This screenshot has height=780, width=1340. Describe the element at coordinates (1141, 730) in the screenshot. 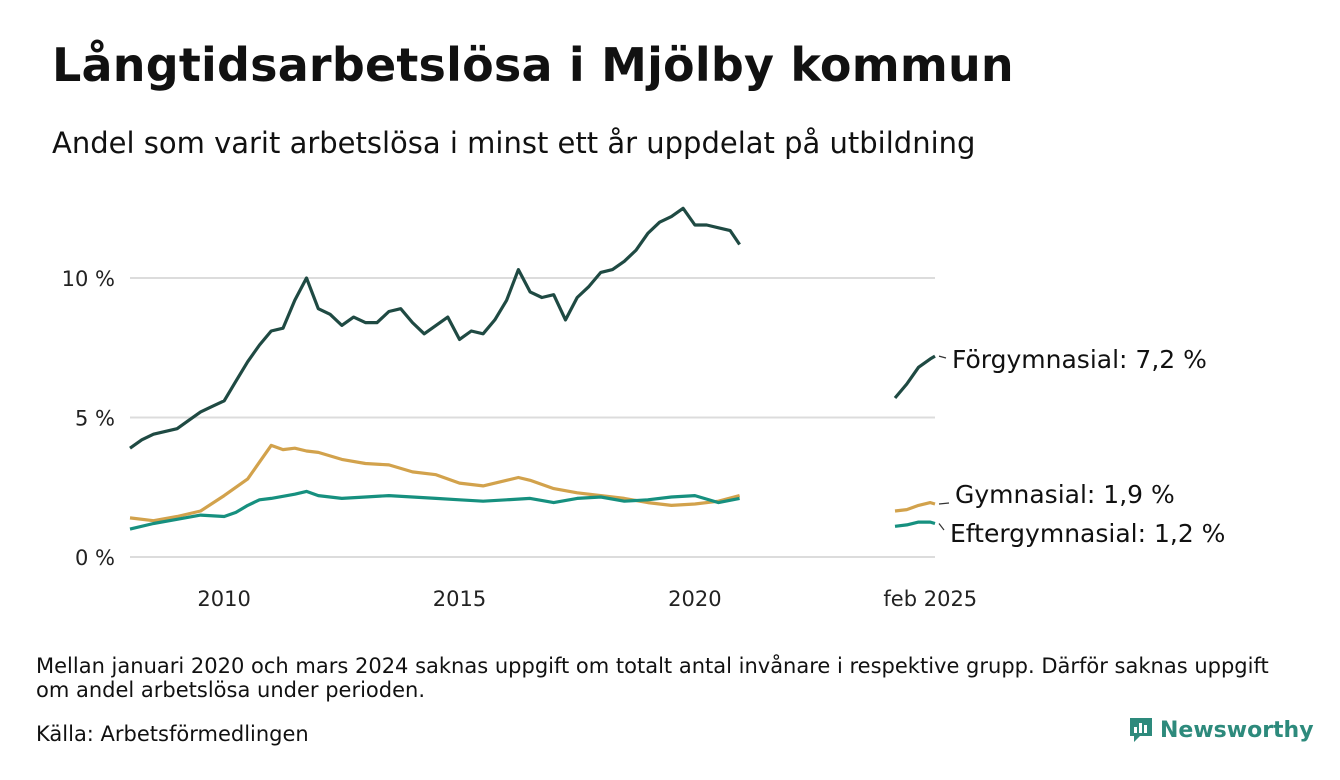

I see `bar-chart-icon` at that location.